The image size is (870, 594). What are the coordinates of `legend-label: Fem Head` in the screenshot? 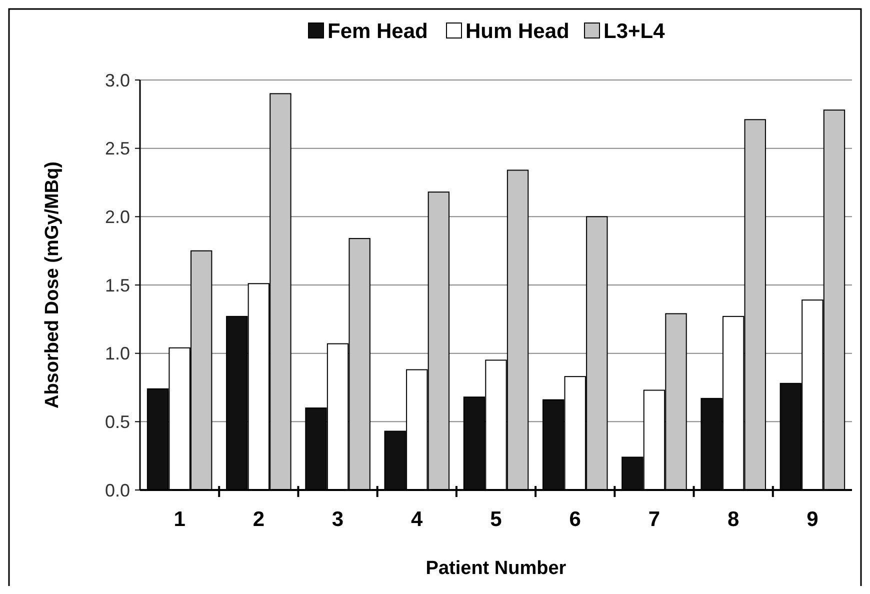 It's located at (378, 31).